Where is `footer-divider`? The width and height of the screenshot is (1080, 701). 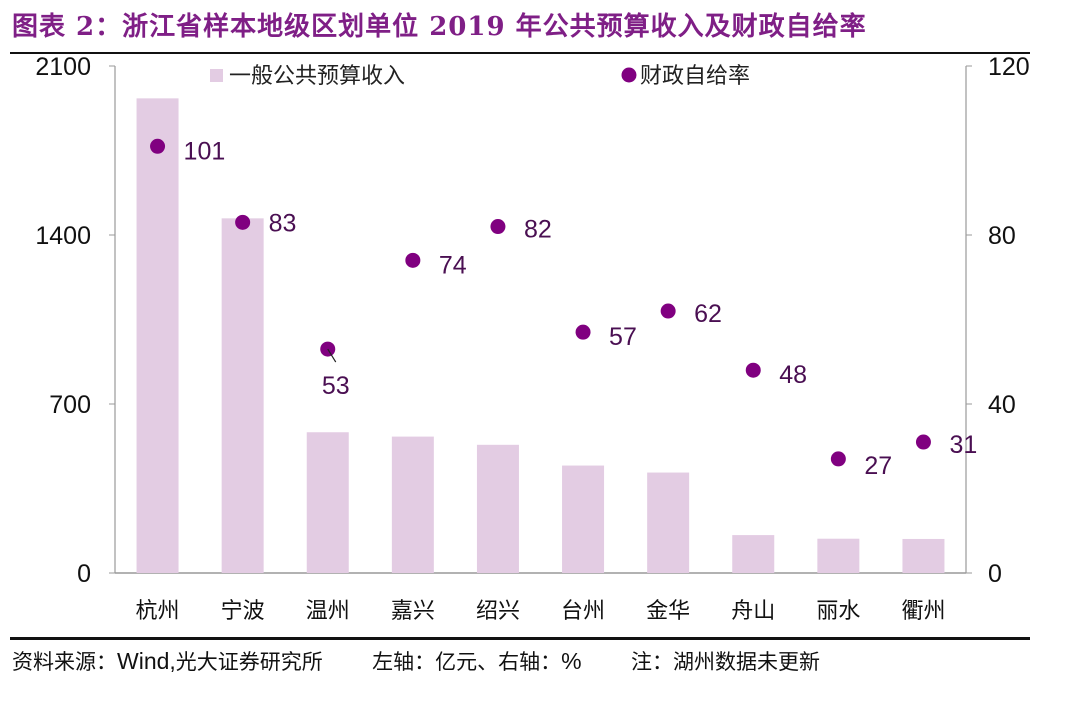 footer-divider is located at coordinates (520, 638).